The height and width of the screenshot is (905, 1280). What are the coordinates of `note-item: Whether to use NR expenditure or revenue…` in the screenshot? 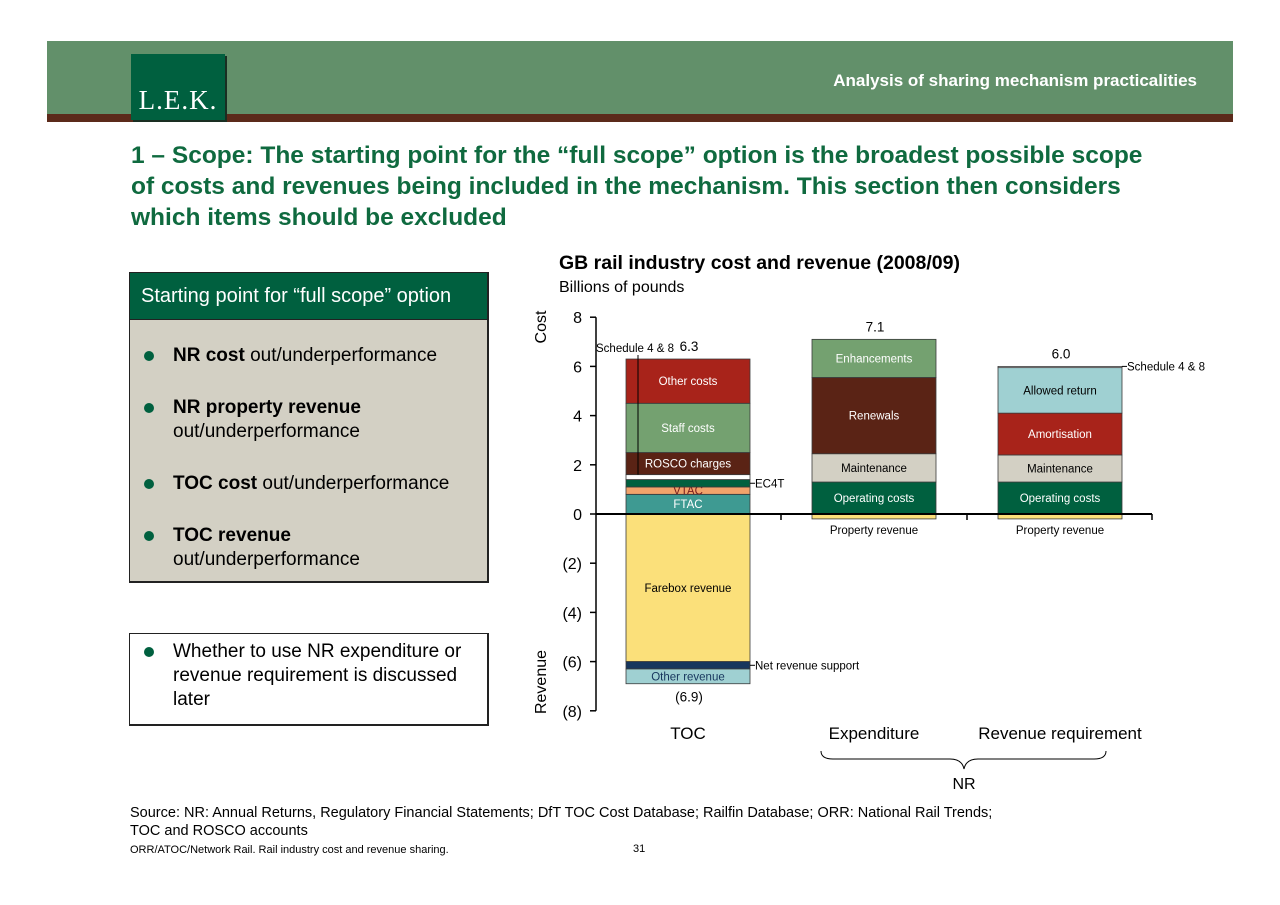 It's located at (309, 676).